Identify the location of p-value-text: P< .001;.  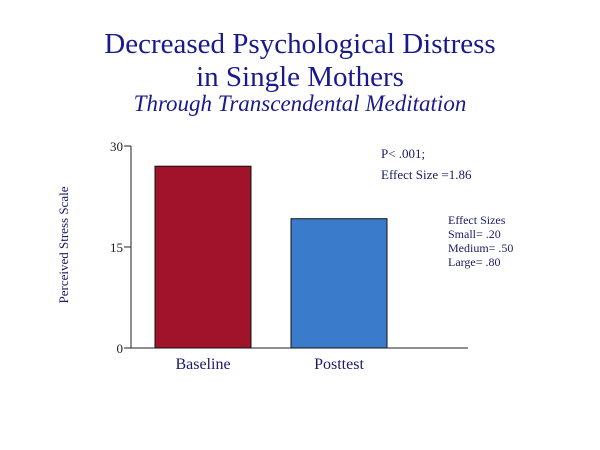
(403, 153).